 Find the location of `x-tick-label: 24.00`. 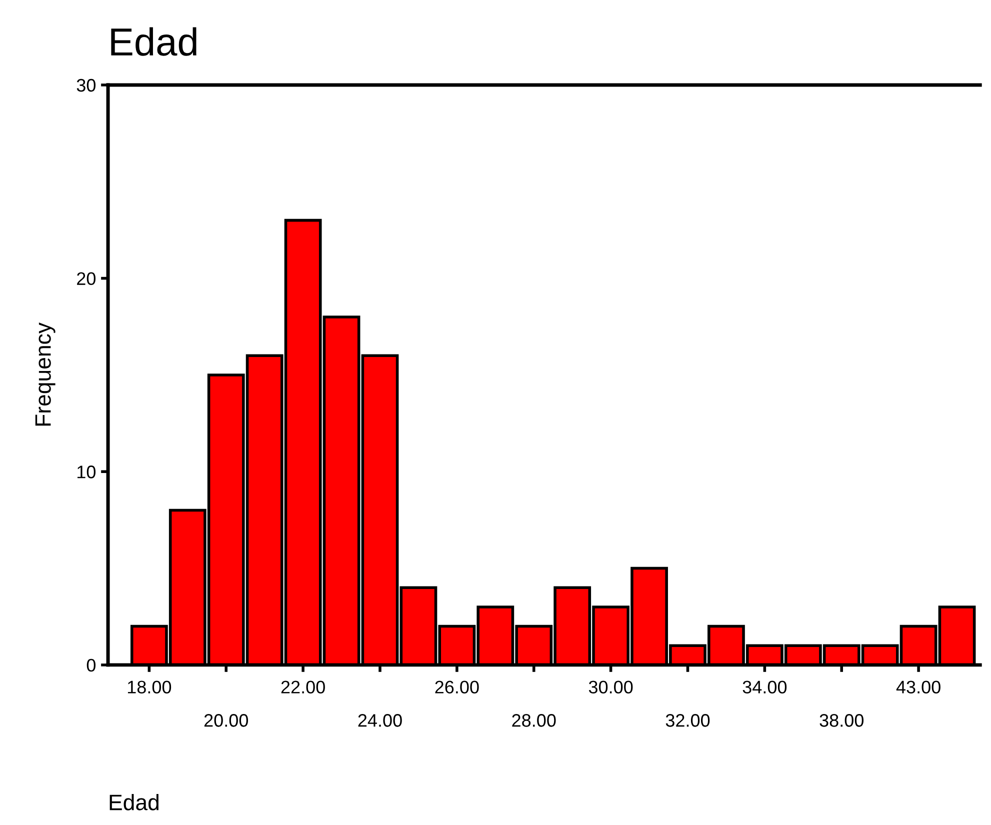

x-tick-label: 24.00 is located at coordinates (380, 720).